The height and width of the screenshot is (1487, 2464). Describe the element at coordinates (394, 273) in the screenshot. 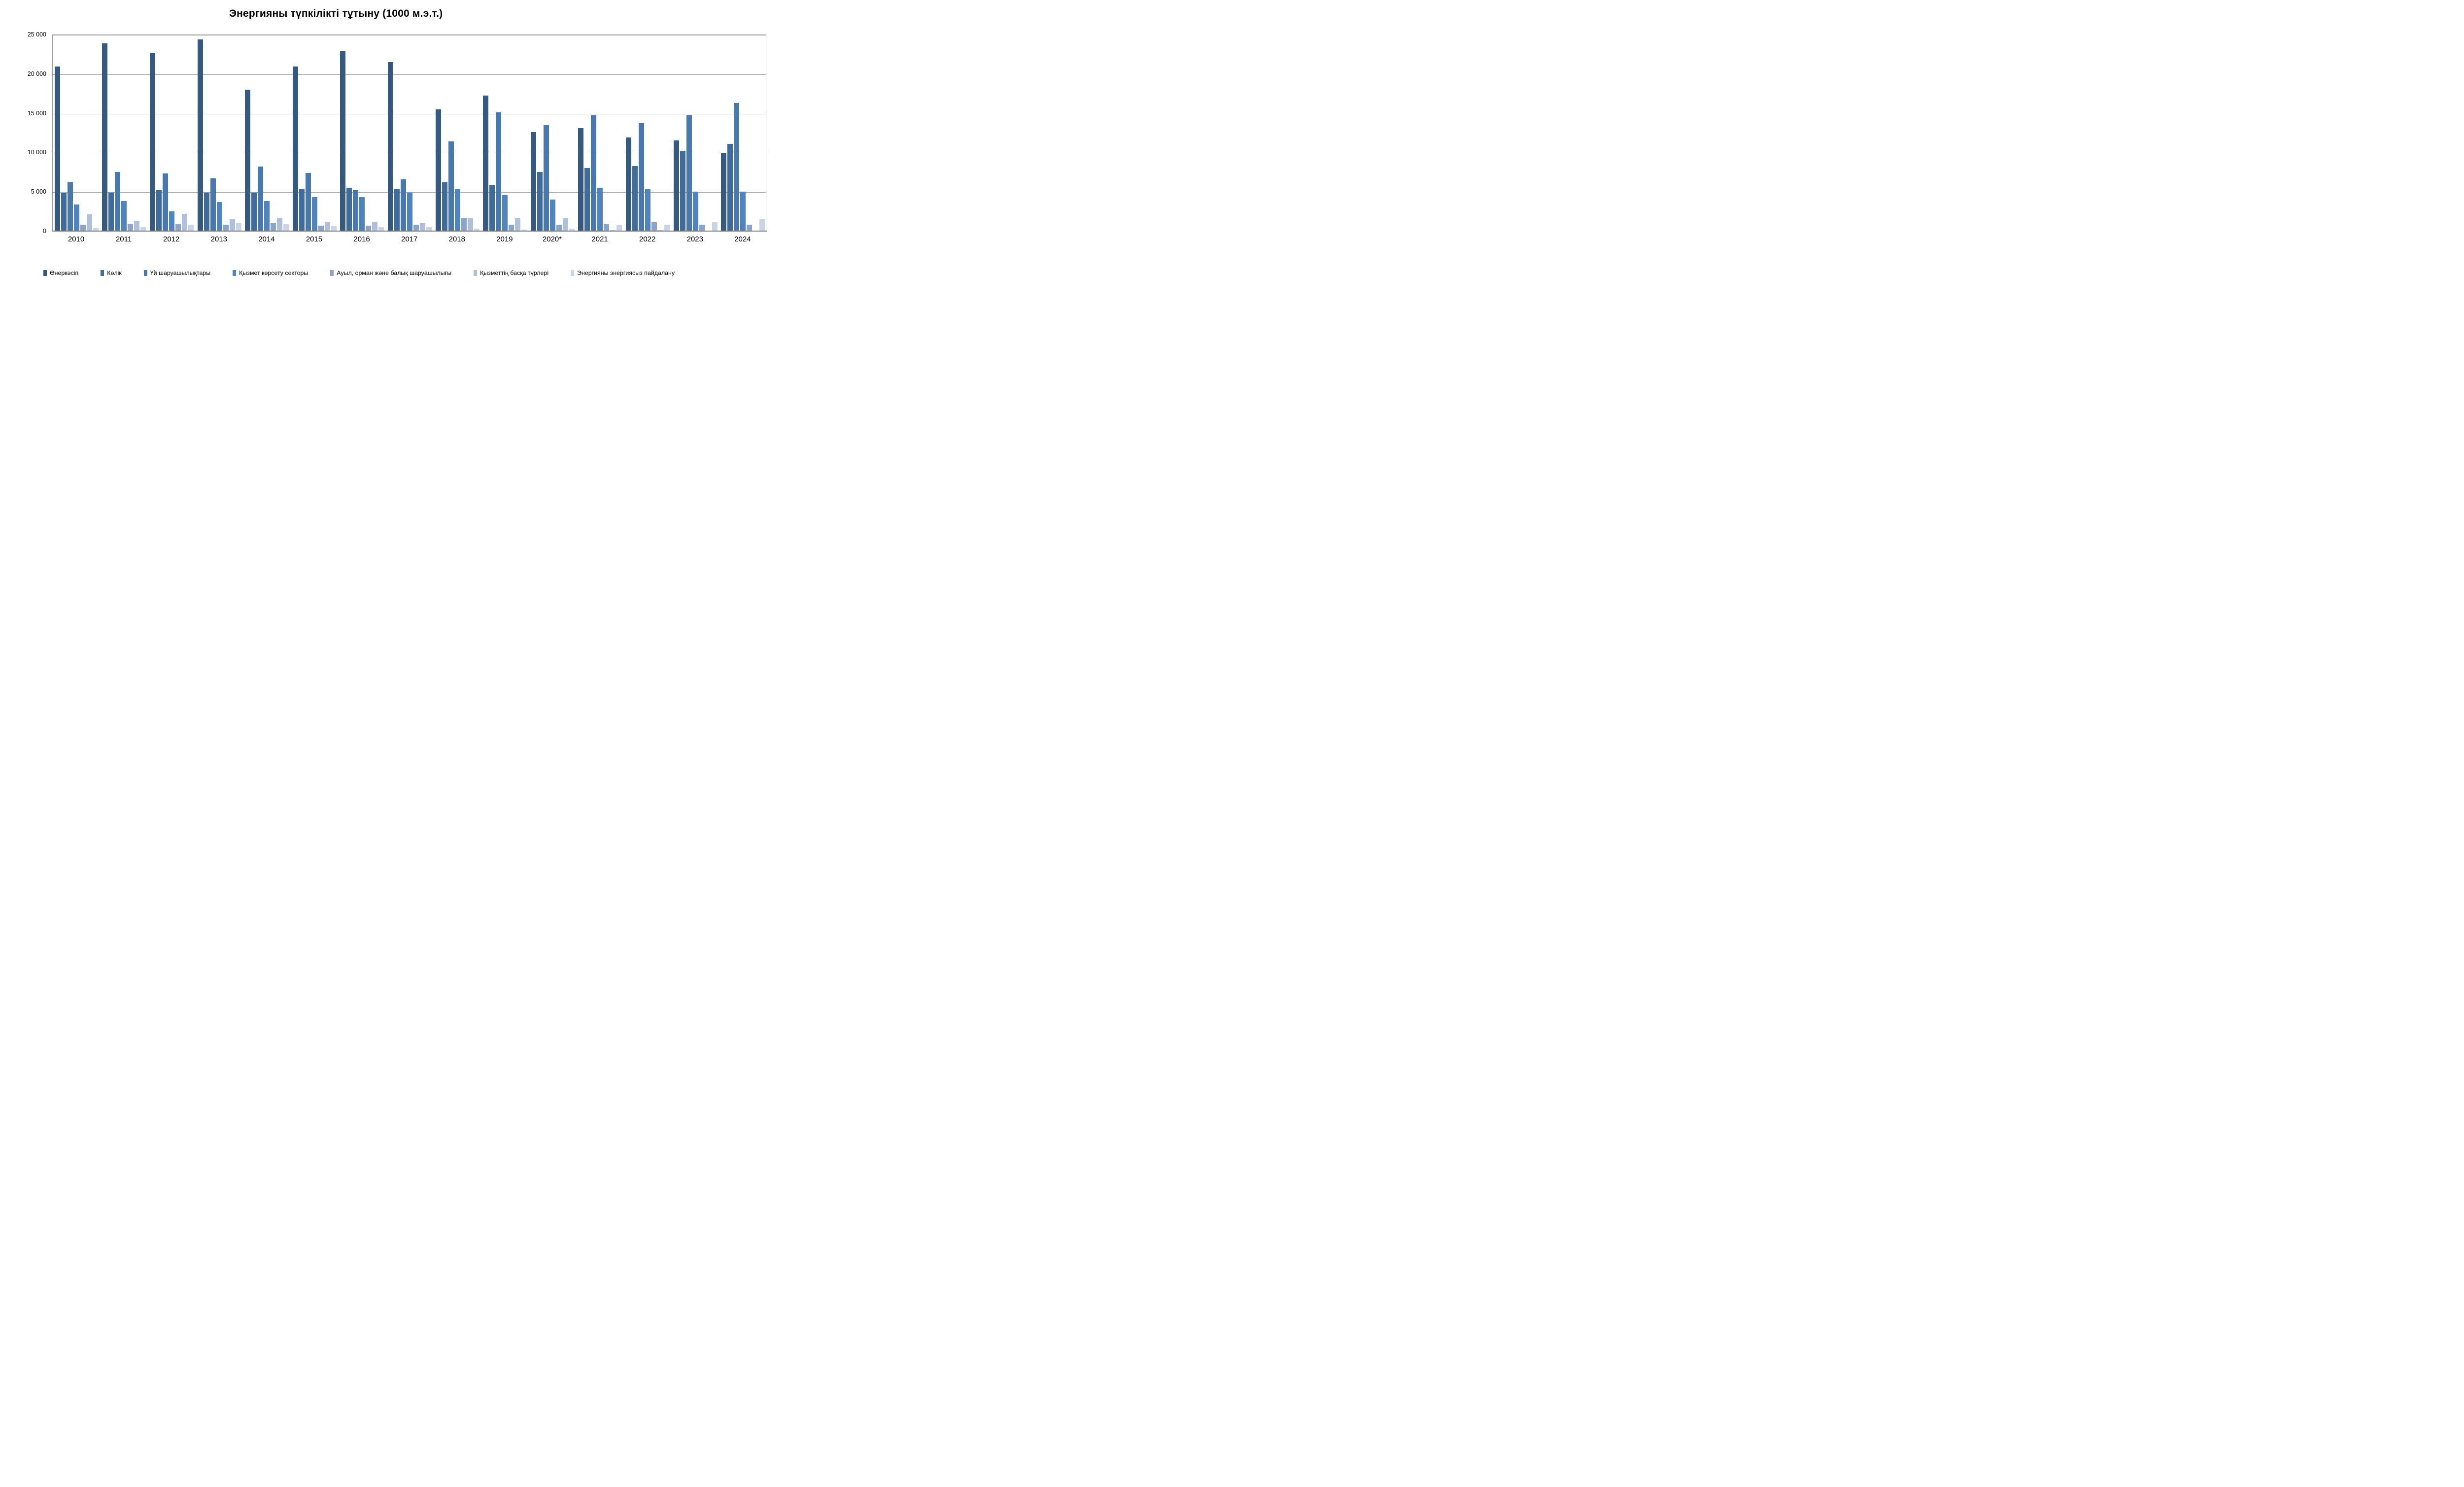

I see `legend-label: Ауыл, орман және балық шаруашылығы` at that location.